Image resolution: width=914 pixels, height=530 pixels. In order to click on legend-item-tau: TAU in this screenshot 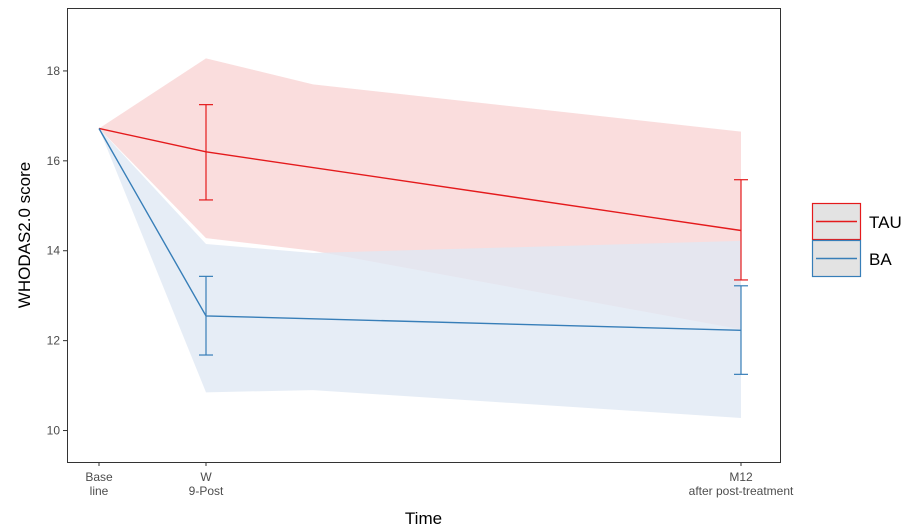, I will do `click(856, 221)`.